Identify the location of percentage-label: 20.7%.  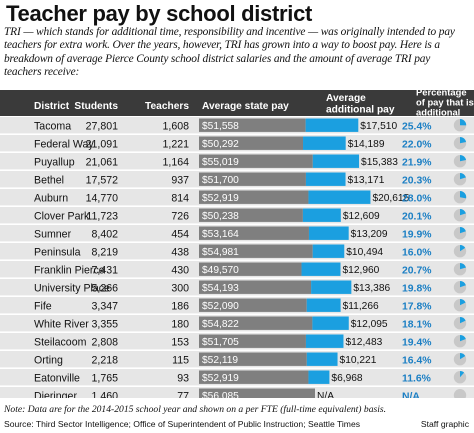
(416, 270).